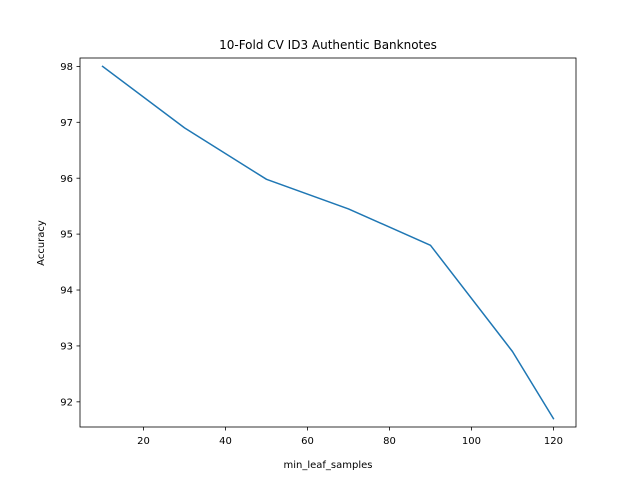 The width and height of the screenshot is (640, 480). What do you see at coordinates (66, 347) in the screenshot?
I see `y-tick-label: 93` at bounding box center [66, 347].